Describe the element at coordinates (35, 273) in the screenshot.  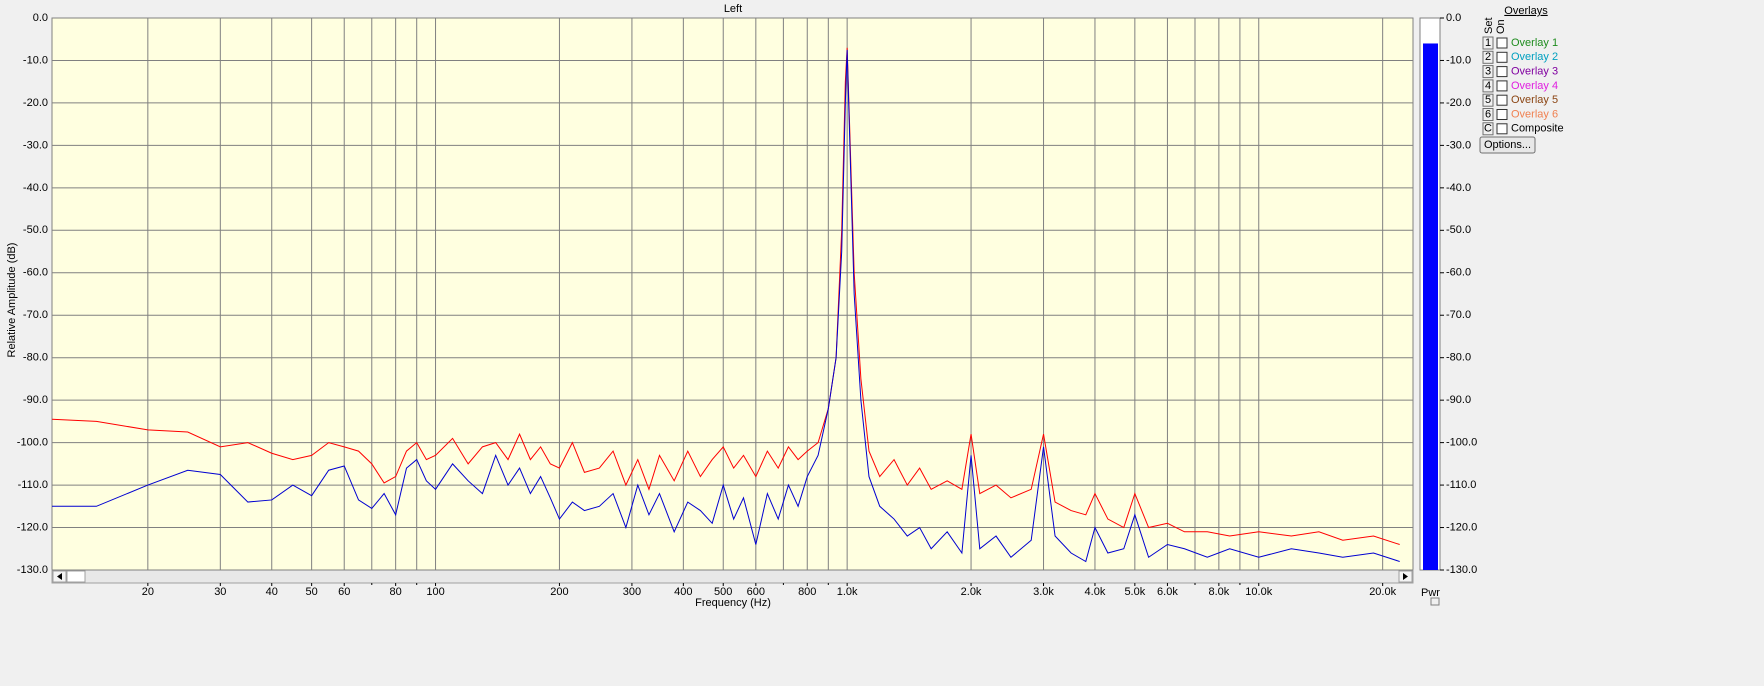
I see `y-tick-label: -60.0` at that location.